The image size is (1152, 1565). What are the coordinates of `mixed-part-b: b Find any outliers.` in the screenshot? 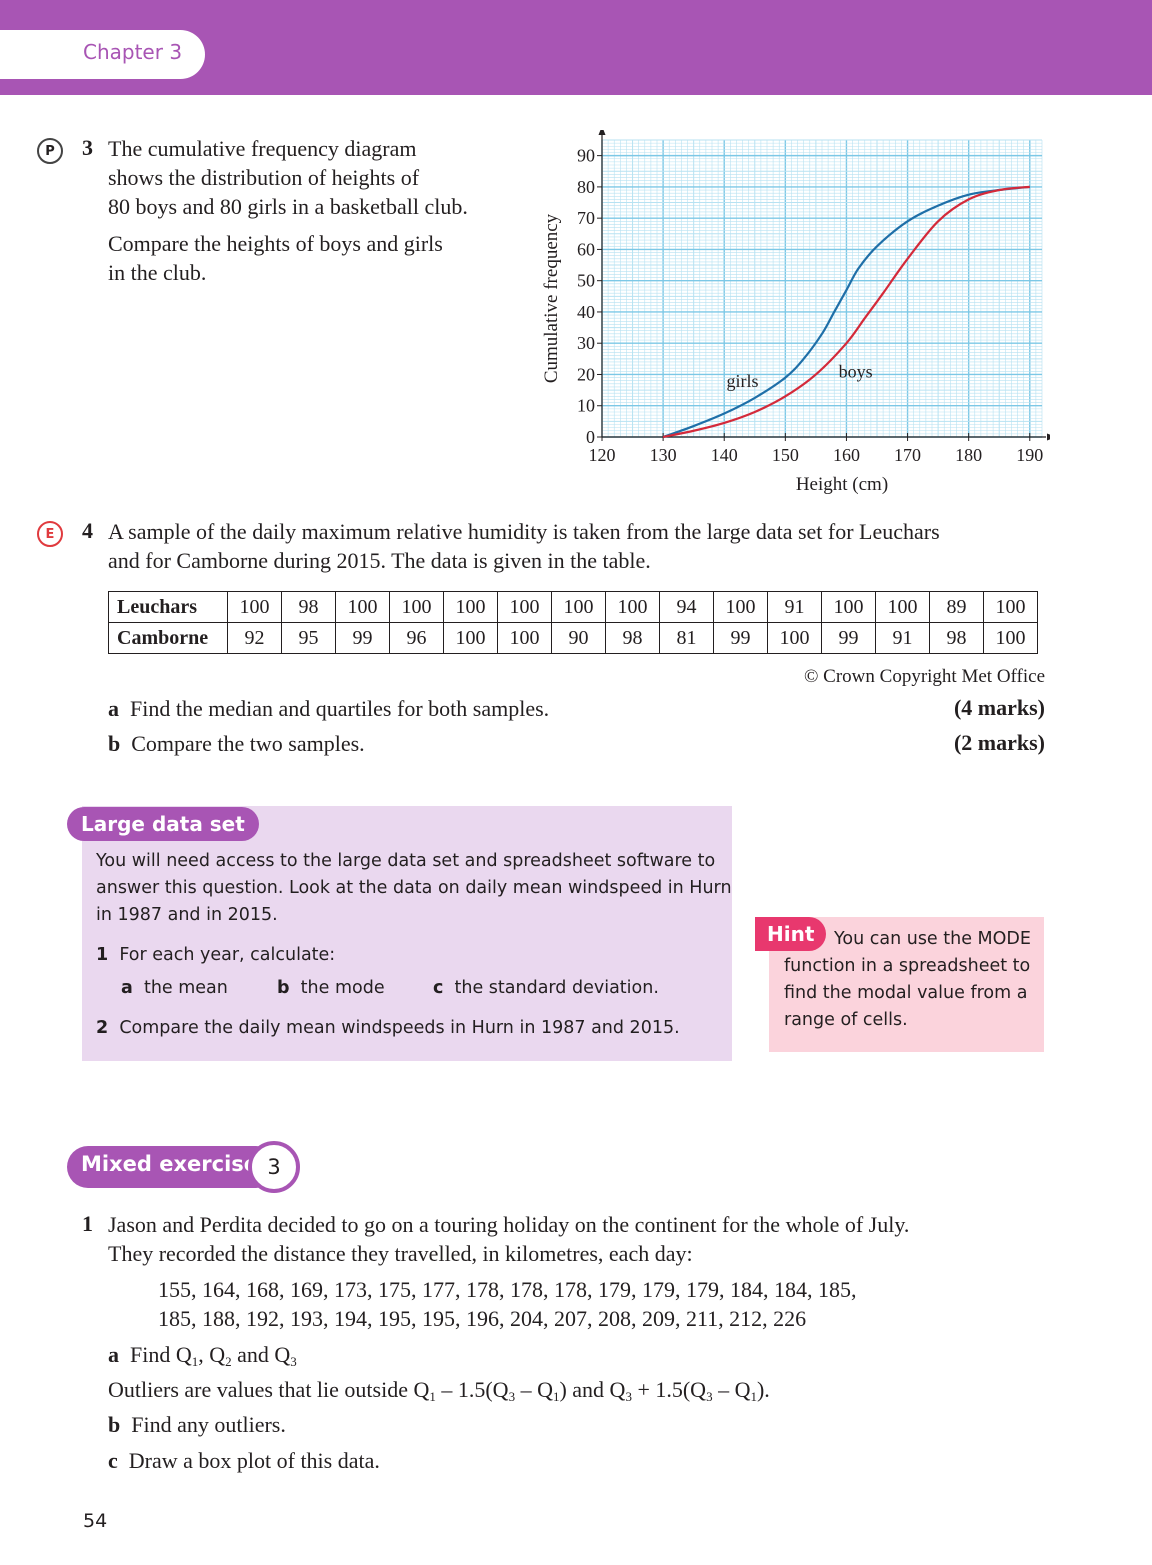 It's located at (197, 1424).